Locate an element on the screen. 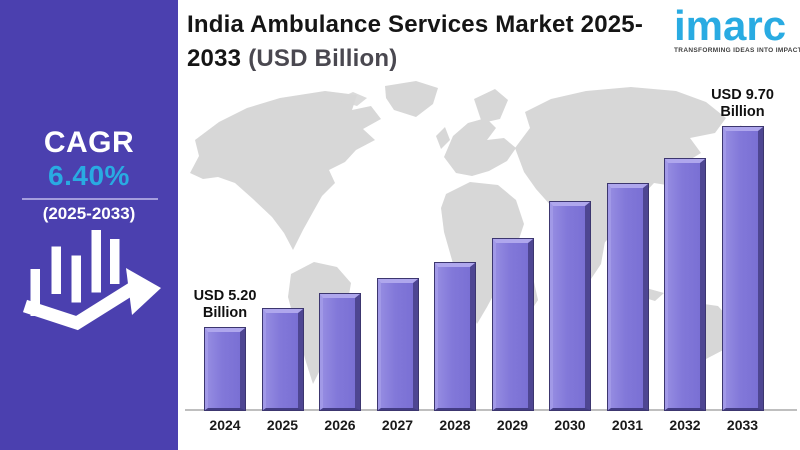  bar-column-2025: 2025 is located at coordinates (282, 370).